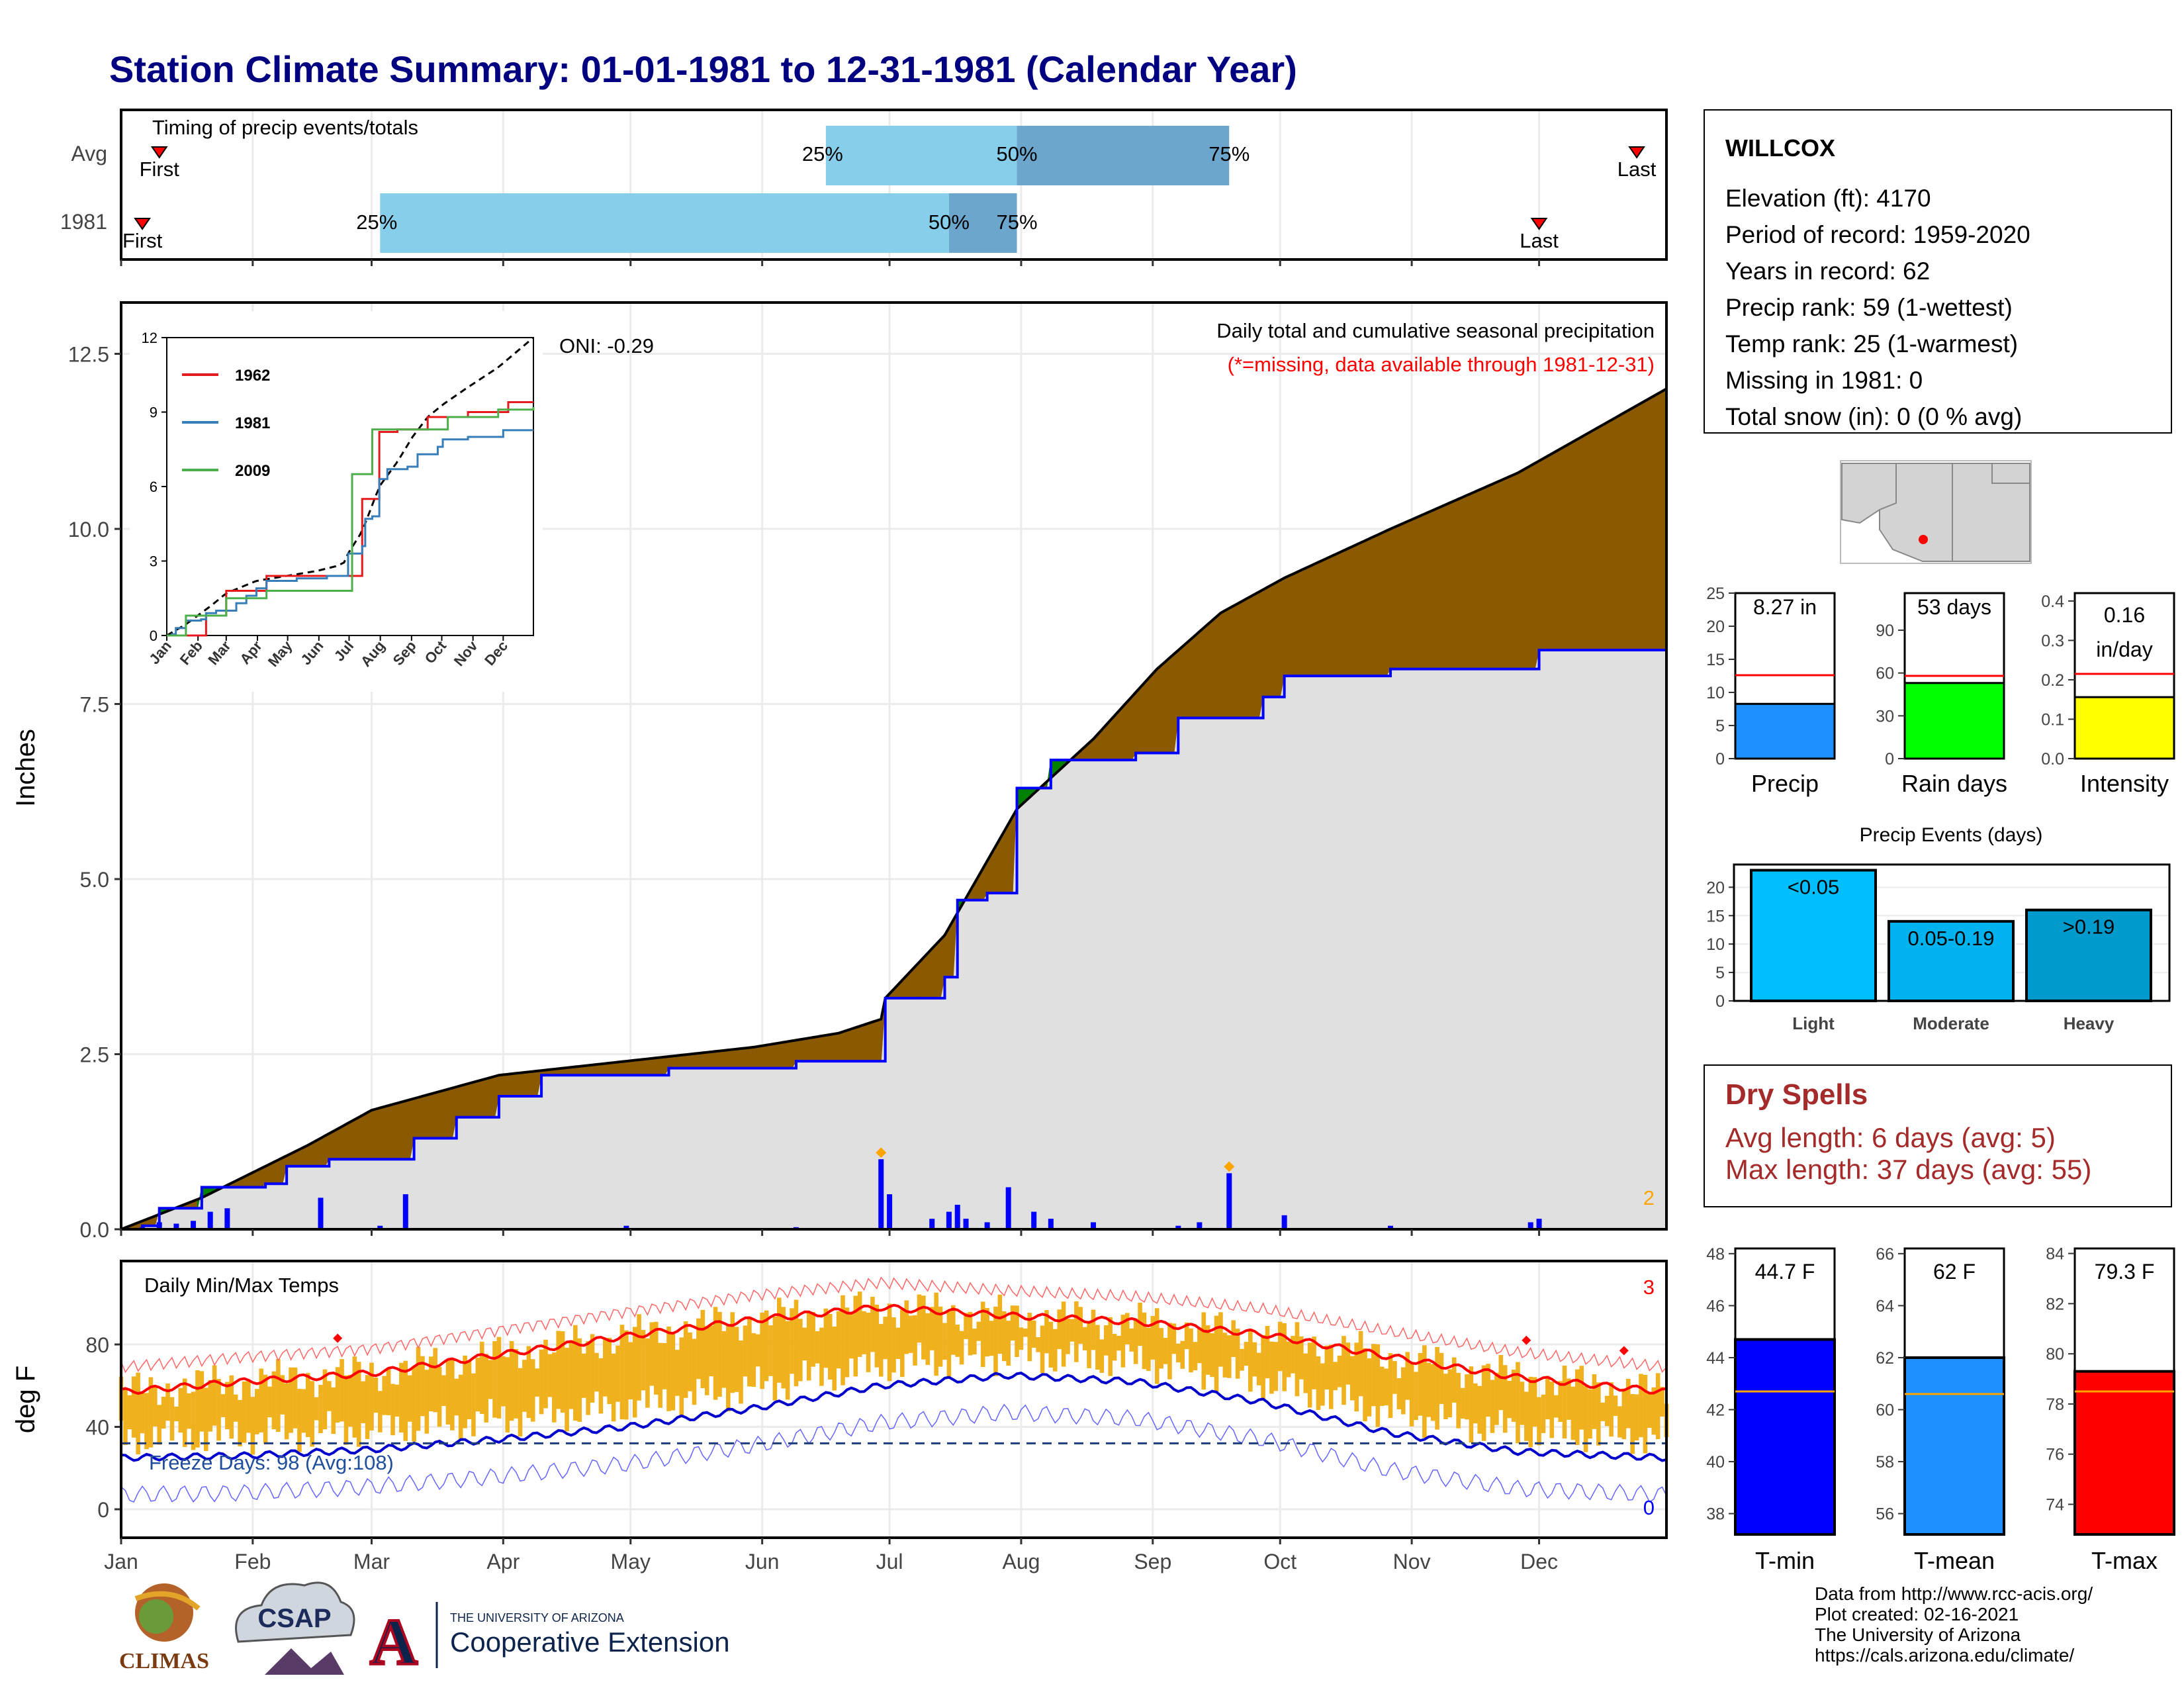 The width and height of the screenshot is (2184, 1688). I want to click on coop-extension-text: Cooperative Extension, so click(590, 1642).